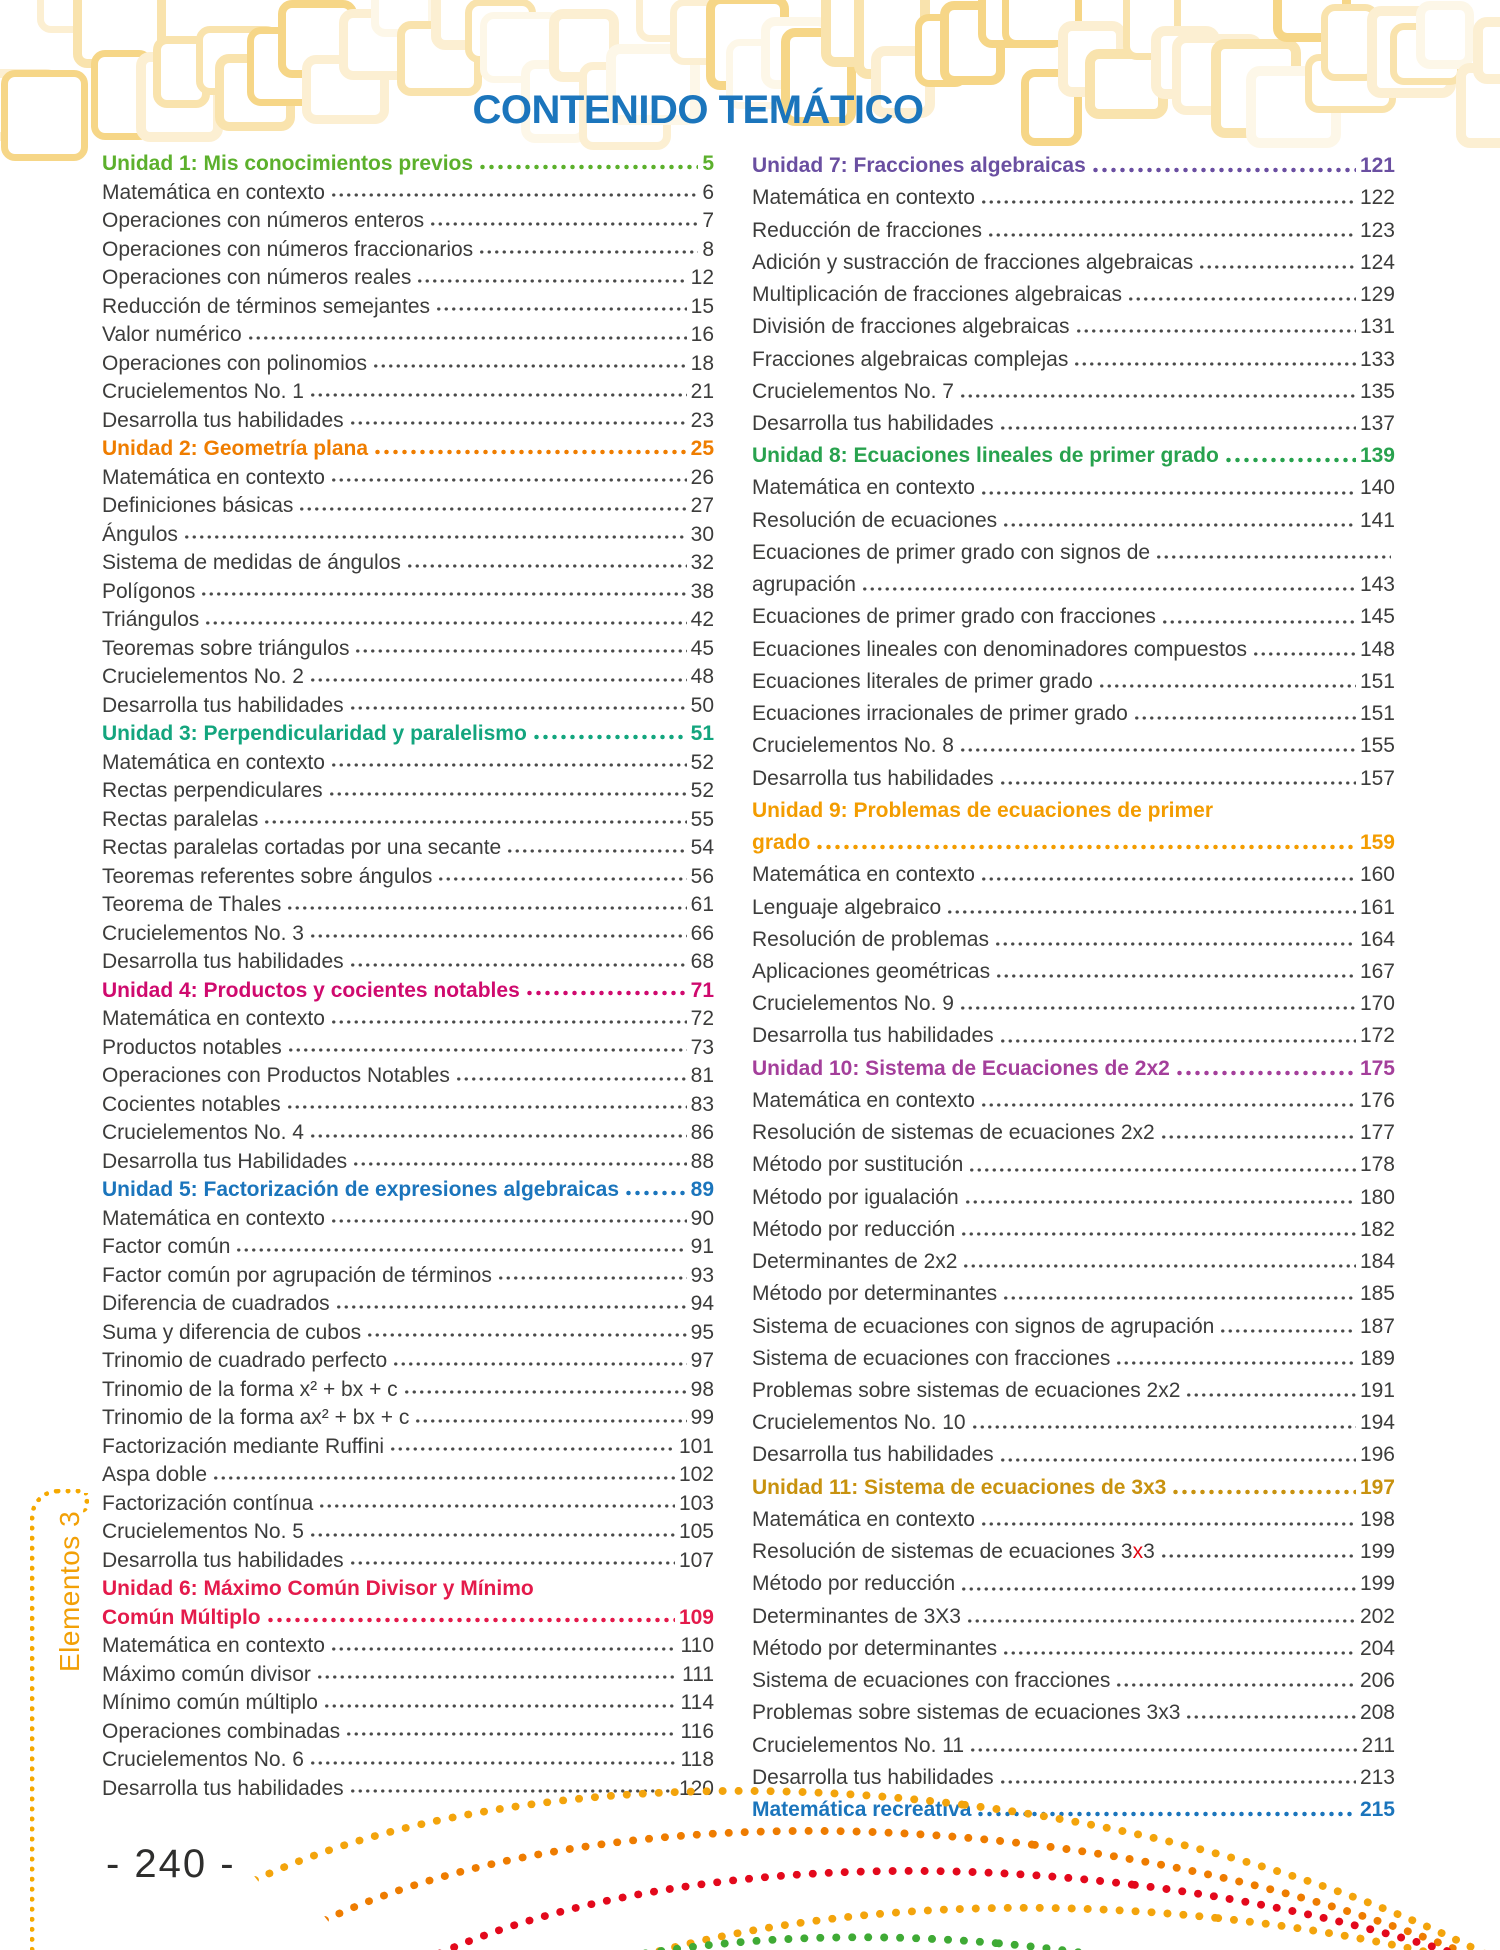 This screenshot has width=1500, height=1950. I want to click on edition-side-label: Elementos 3, so click(69, 1591).